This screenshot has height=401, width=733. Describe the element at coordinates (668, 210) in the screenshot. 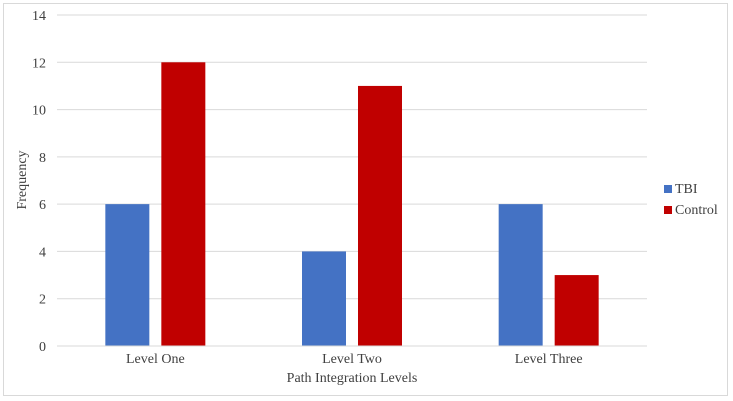

I see `legend-swatch-control` at that location.